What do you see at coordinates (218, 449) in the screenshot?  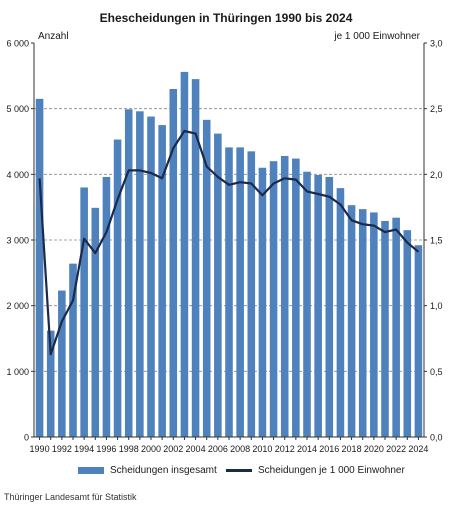 I see `x-tick-label: 2006` at bounding box center [218, 449].